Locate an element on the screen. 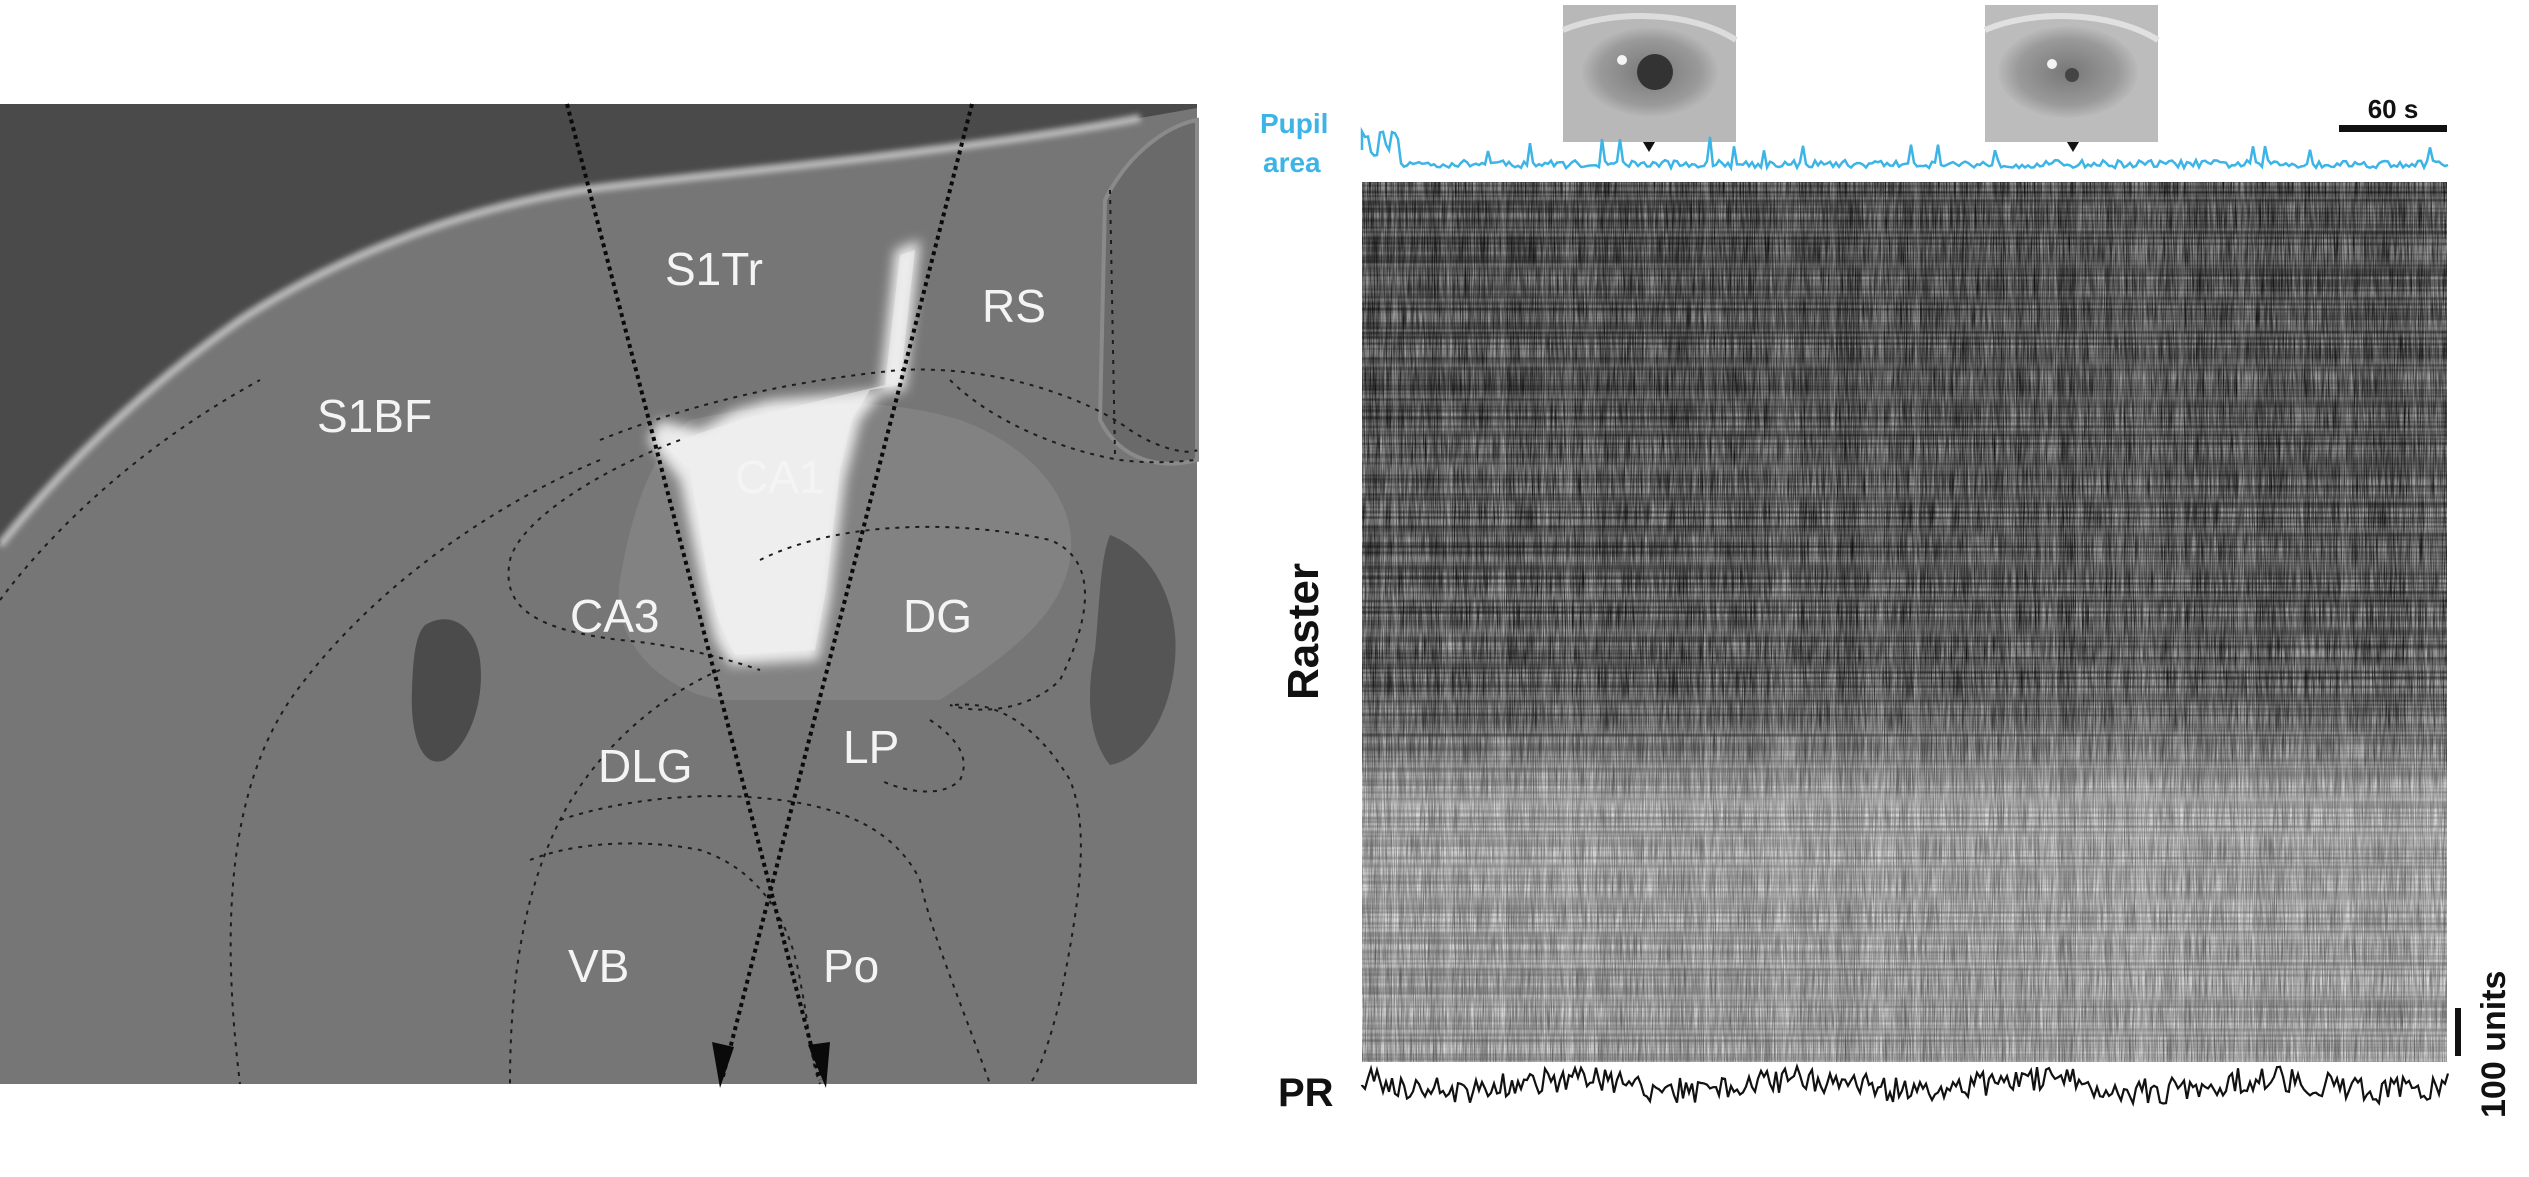  region-label-s1tr: S1Tr is located at coordinates (714, 269).